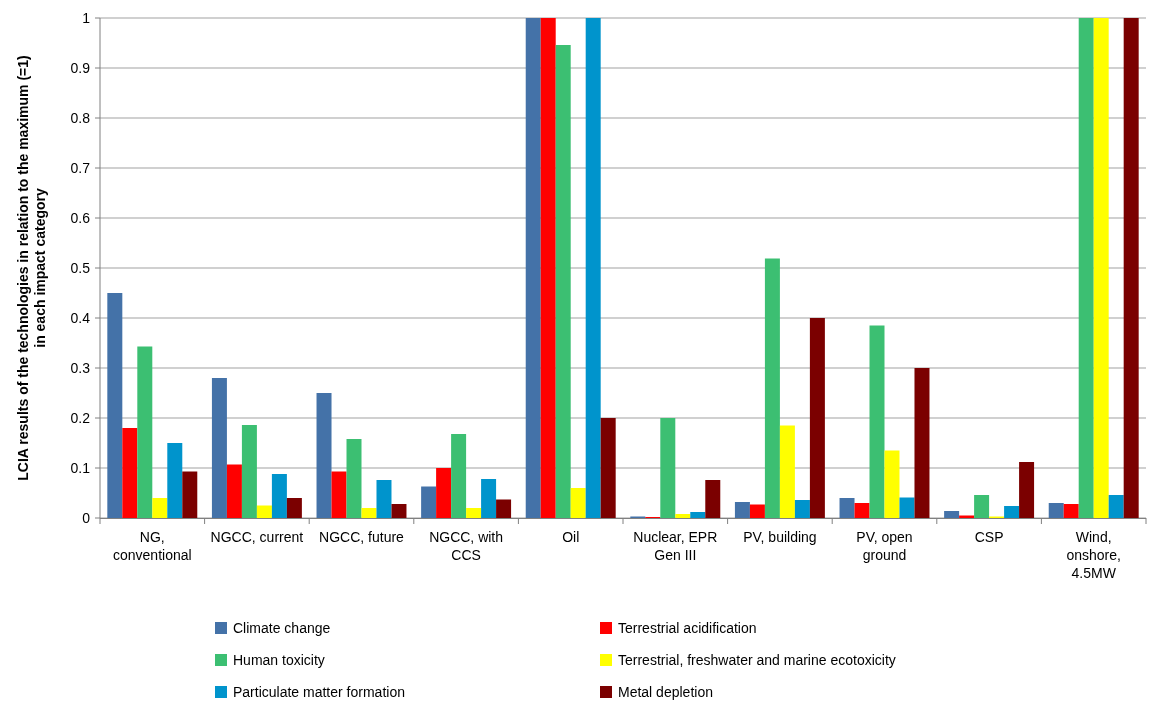 This screenshot has width=1152, height=716. What do you see at coordinates (80, 317) in the screenshot?
I see `y-tick-label: 0.4` at bounding box center [80, 317].